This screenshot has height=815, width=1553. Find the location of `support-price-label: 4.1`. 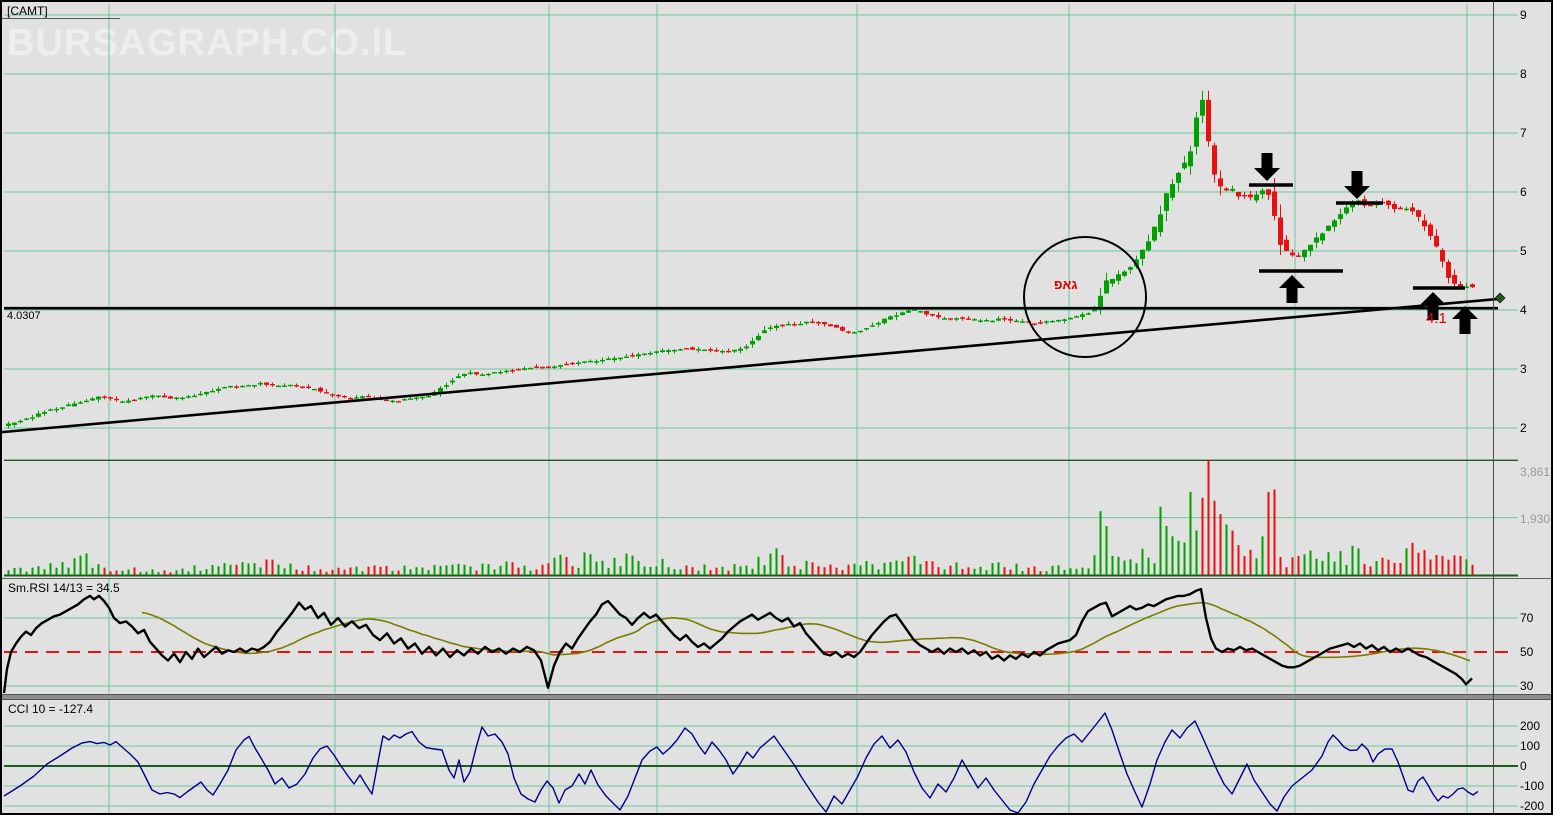

support-price-label: 4.1 is located at coordinates (1436, 318).